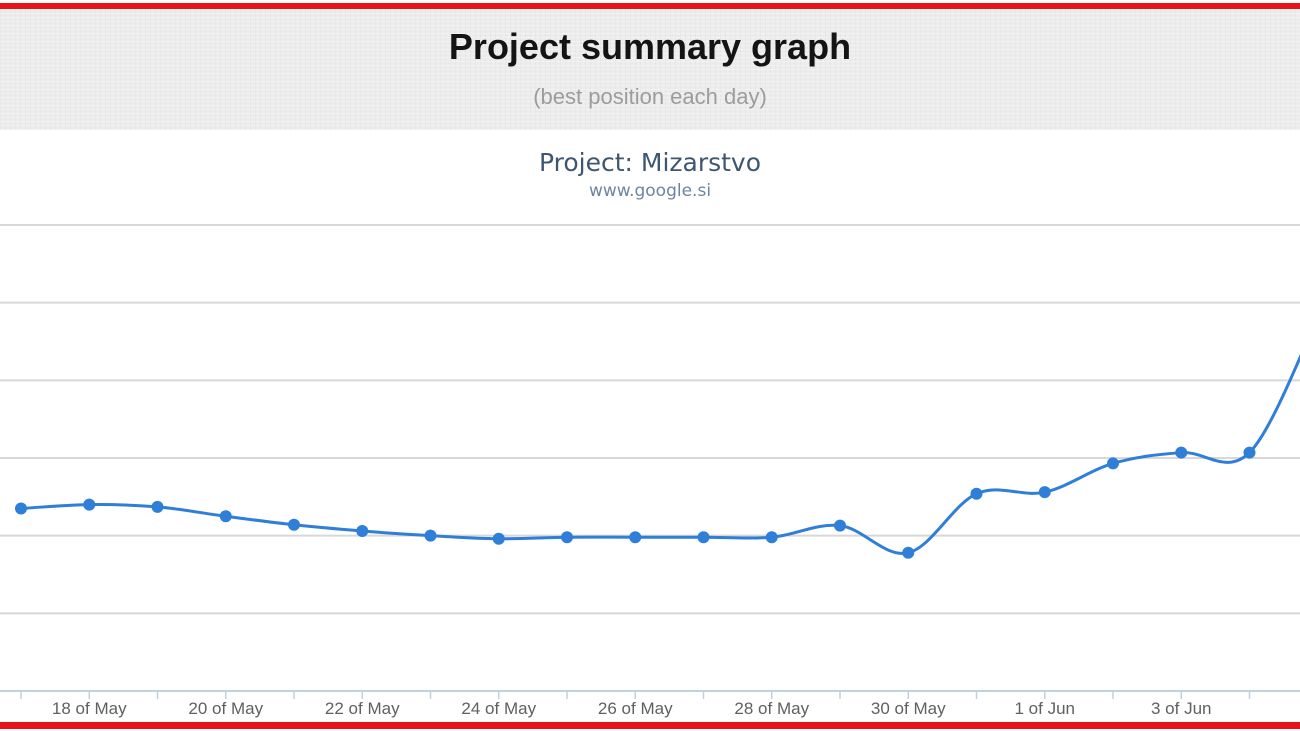 The width and height of the screenshot is (1300, 731). I want to click on x-tick-label: 1 of Jun, so click(1045, 708).